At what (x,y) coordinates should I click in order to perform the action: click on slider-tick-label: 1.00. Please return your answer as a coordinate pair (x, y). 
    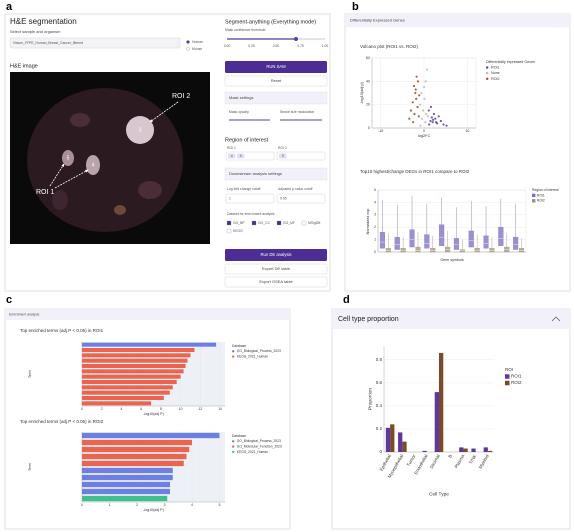
    Looking at the image, I should click on (325, 46).